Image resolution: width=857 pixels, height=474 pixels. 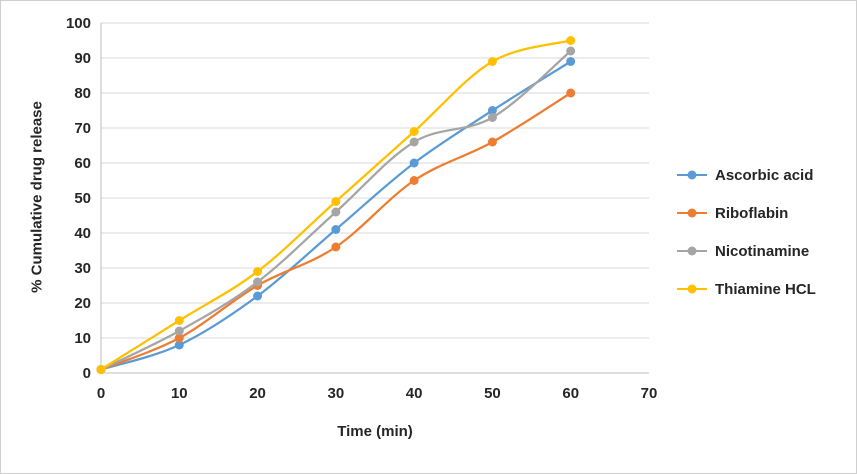 I want to click on legend-marker-riboflabin, so click(x=692, y=213).